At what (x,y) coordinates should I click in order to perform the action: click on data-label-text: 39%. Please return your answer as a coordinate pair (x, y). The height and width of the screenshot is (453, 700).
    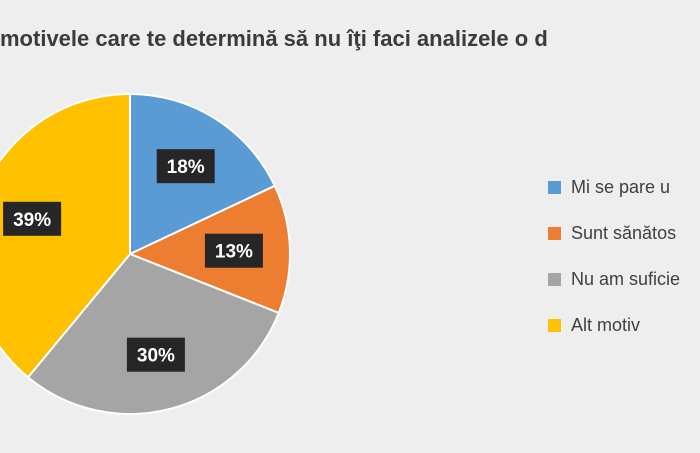
    Looking at the image, I should click on (32, 220).